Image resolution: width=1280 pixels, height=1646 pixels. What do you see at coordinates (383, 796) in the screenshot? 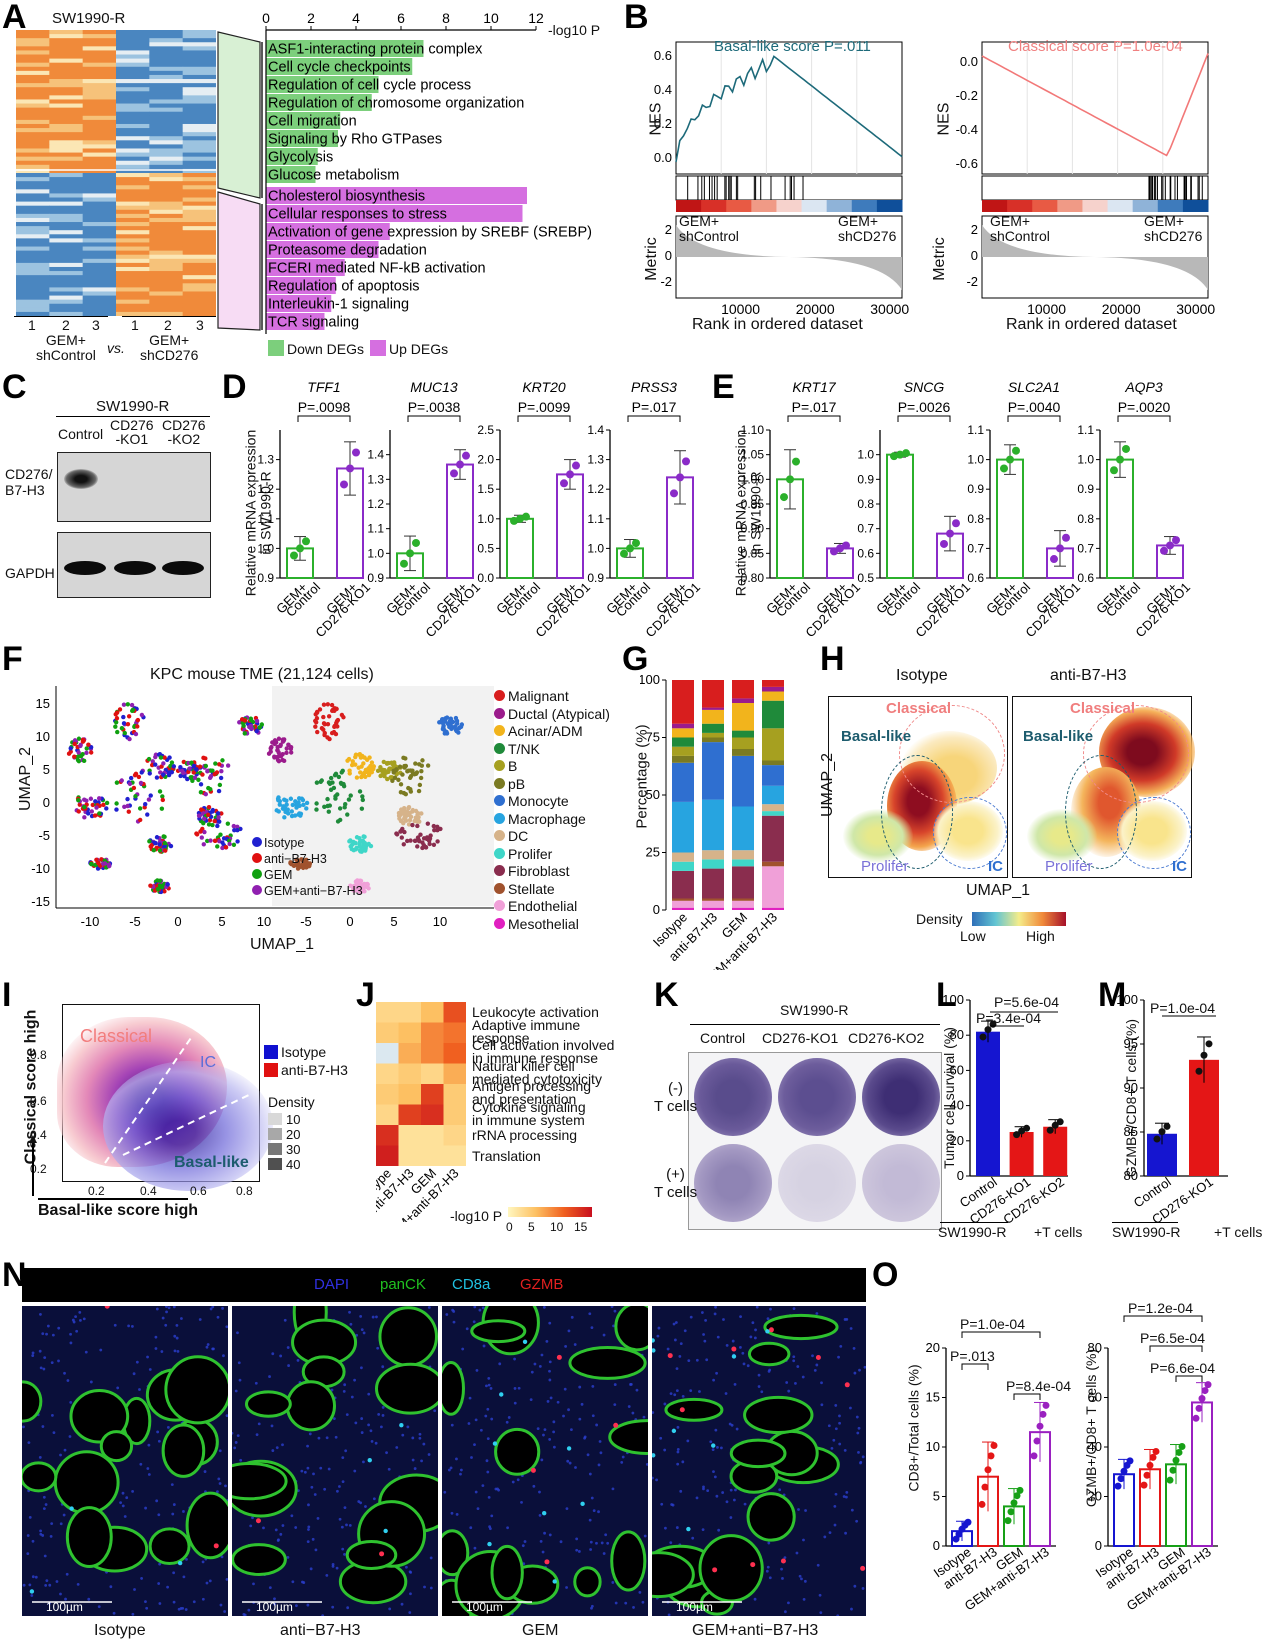
I see `f-right-bg` at bounding box center [383, 796].